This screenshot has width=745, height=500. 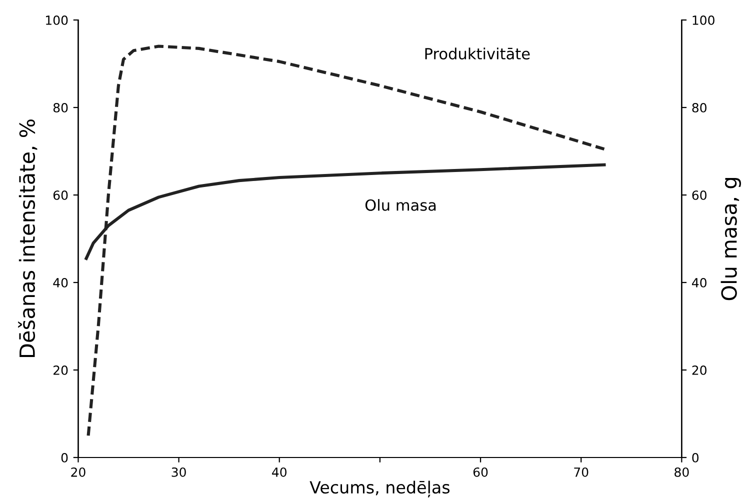 I want to click on y2-tick-label: 80, so click(x=699, y=107).